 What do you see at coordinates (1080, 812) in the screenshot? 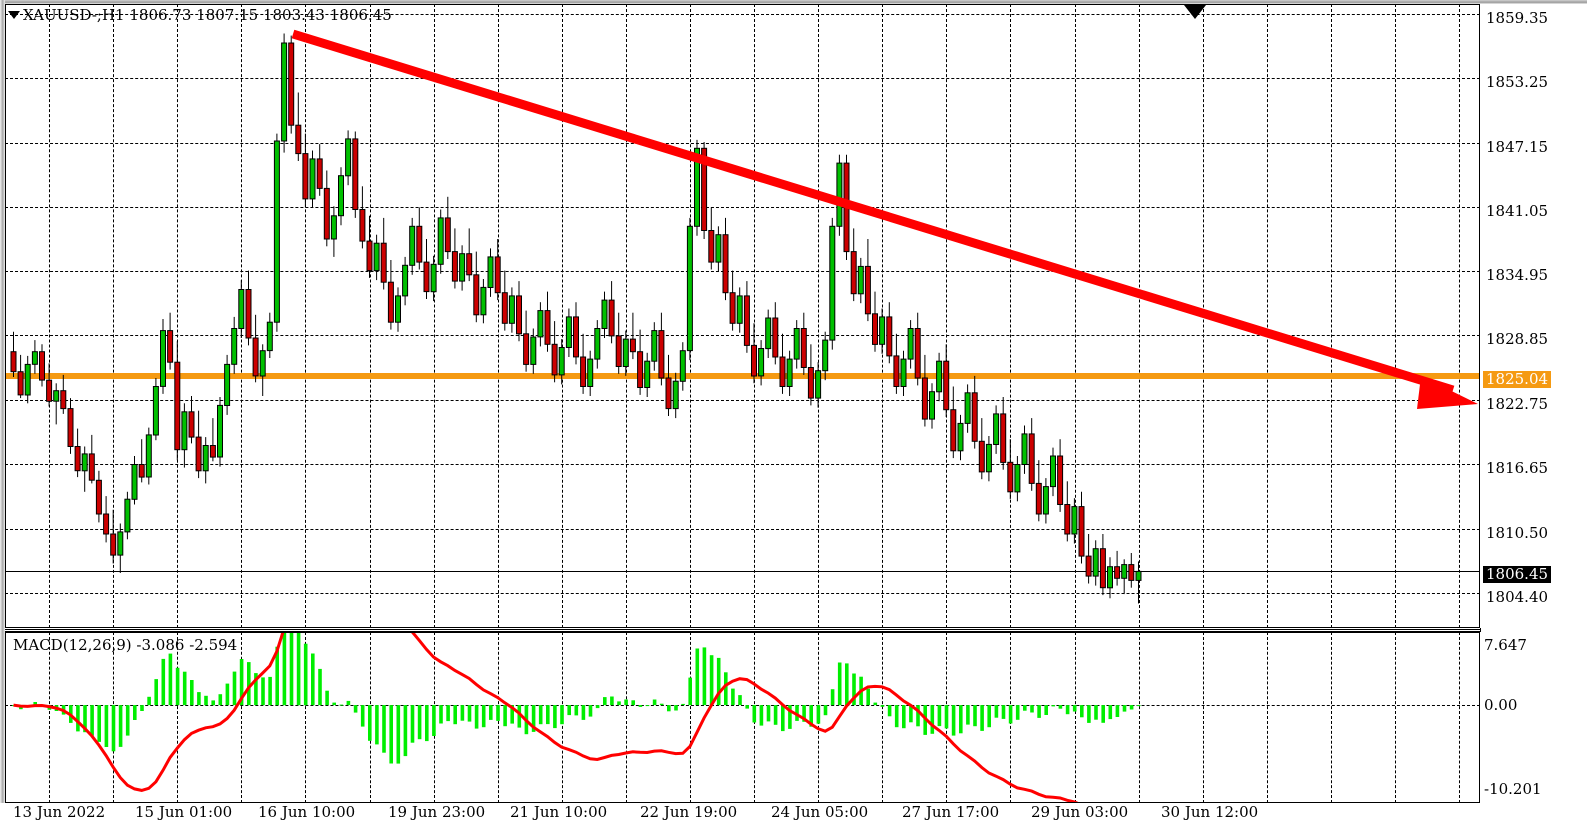
I see `time-axis-label: 29 Jun 03:00` at bounding box center [1080, 812].